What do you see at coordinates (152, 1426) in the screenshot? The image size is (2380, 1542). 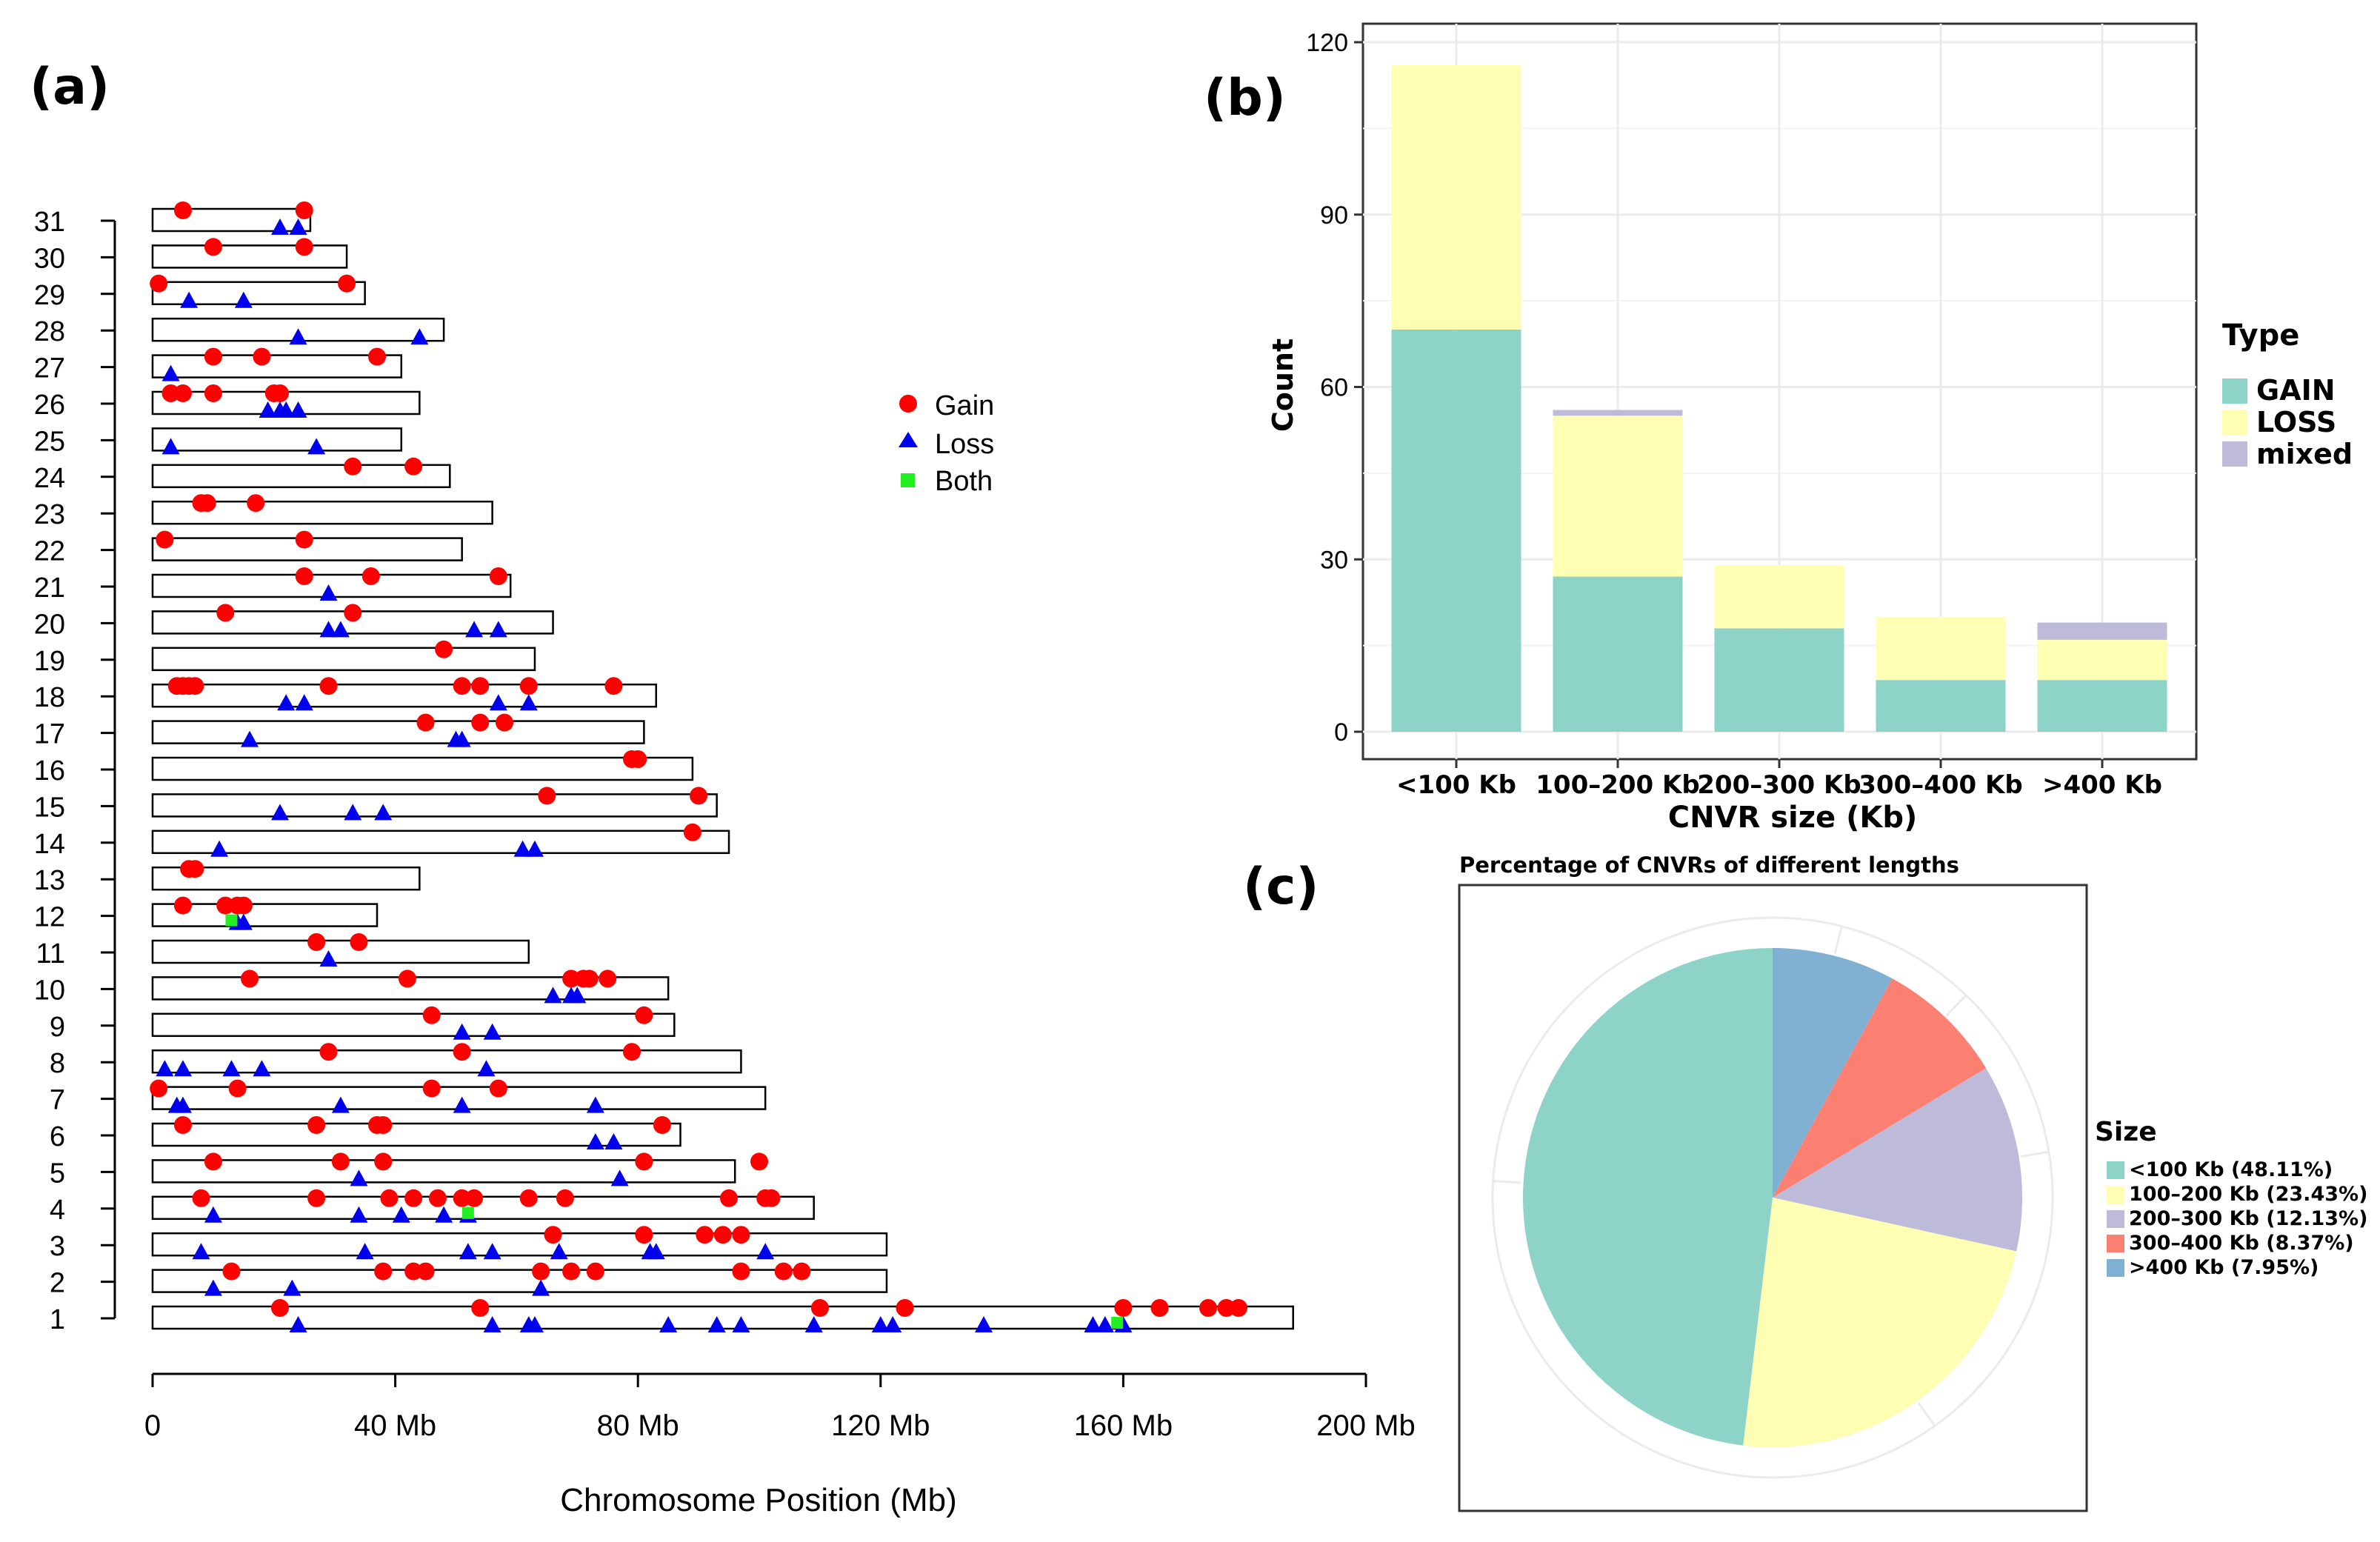 I see `a-x-tick-label: 0` at bounding box center [152, 1426].